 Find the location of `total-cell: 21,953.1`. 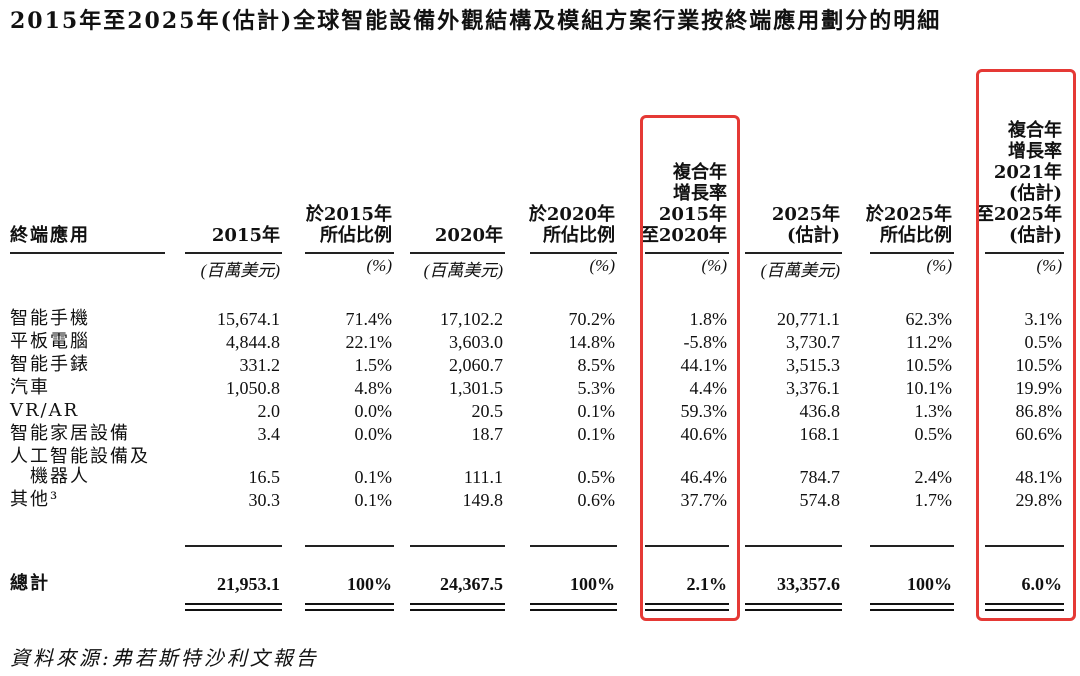

total-cell: 21,953.1 is located at coordinates (248, 584).